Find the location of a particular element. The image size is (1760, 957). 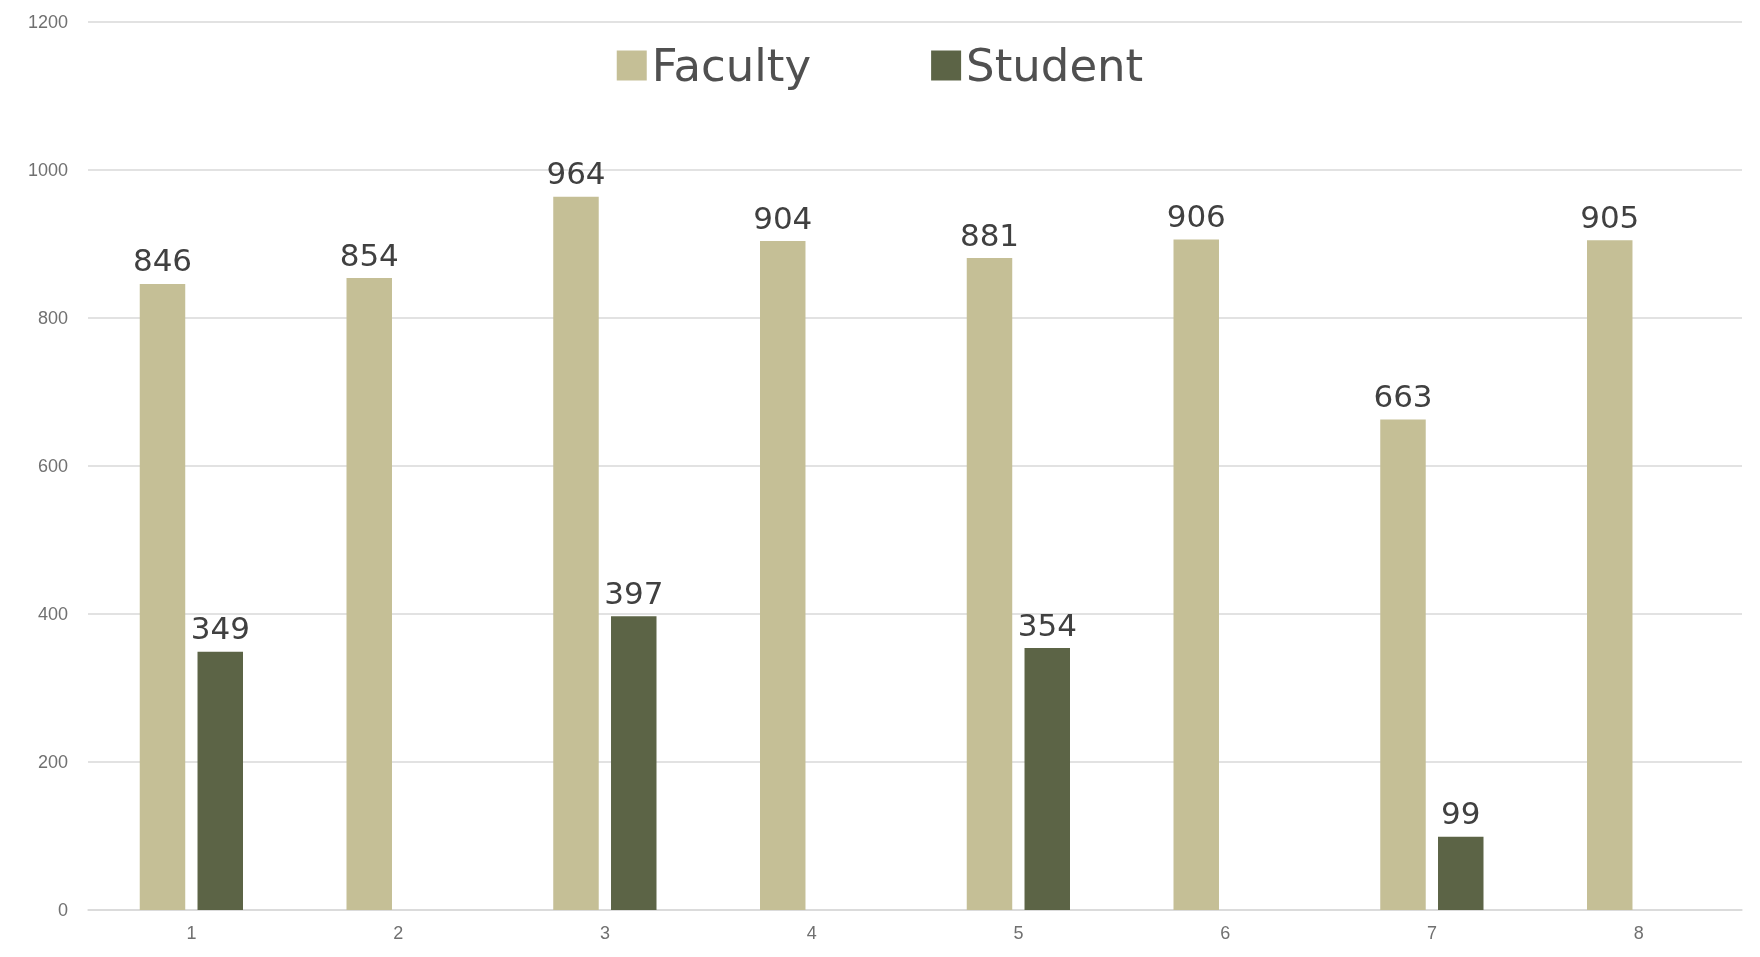

data-label: 354 is located at coordinates (1047, 624).